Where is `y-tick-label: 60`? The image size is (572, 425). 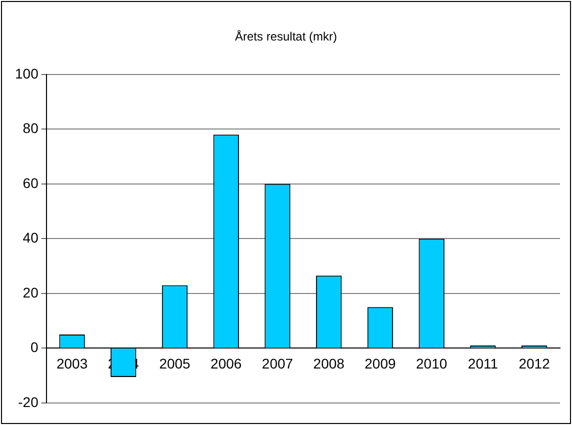 y-tick-label: 60 is located at coordinates (30, 182).